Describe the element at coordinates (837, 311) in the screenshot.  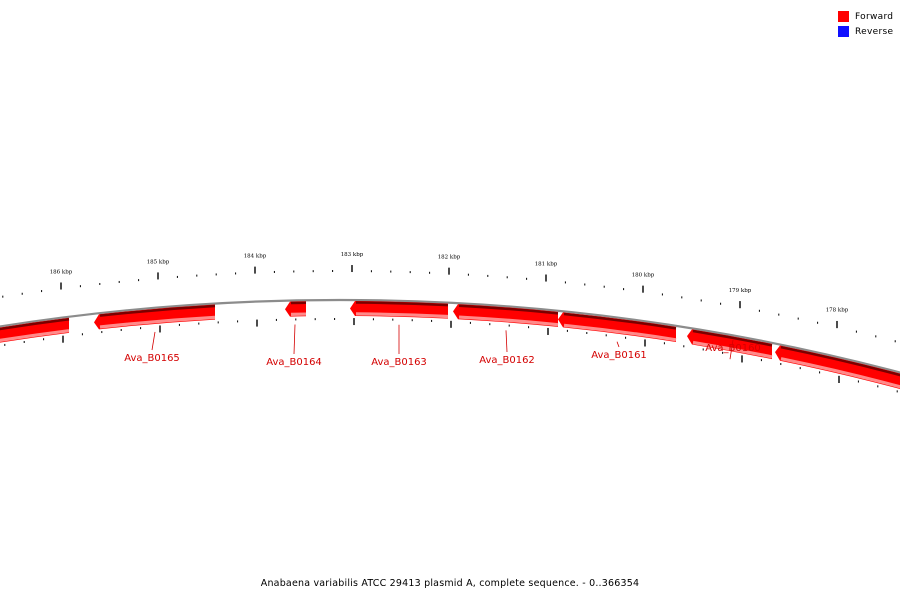
I see `scale-label: 178 kbp` at that location.